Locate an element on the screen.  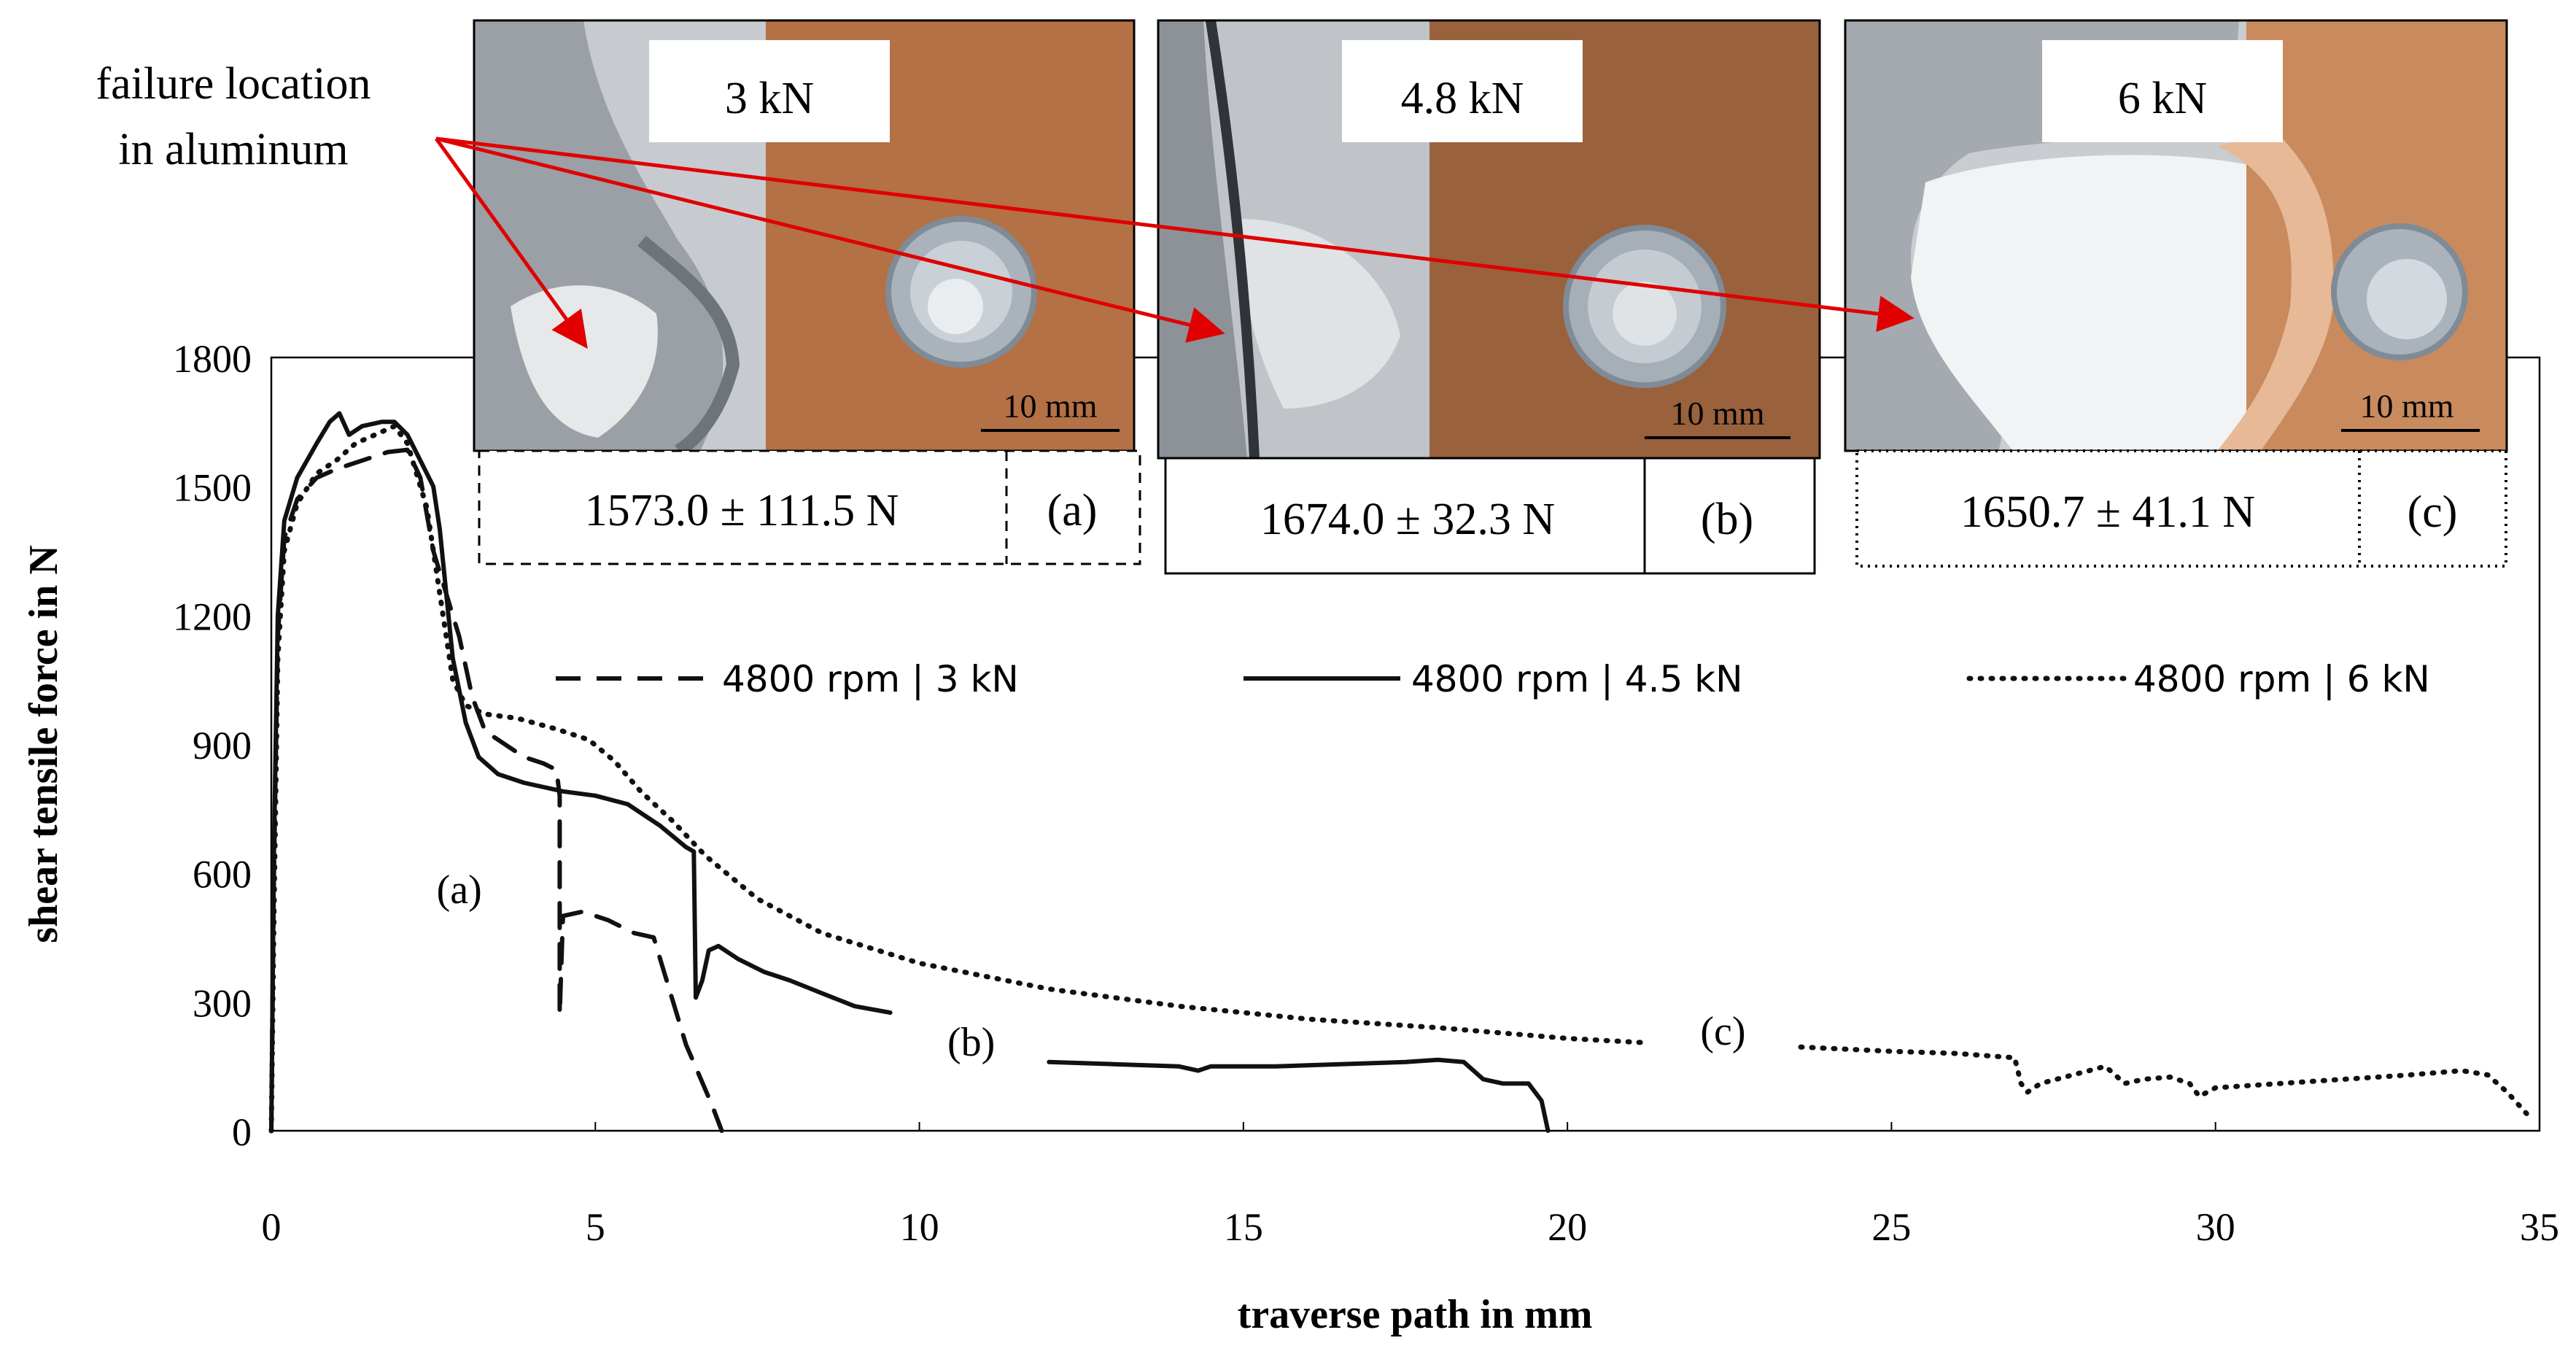
series-line-dotted-part2 is located at coordinates (2163, 1080).